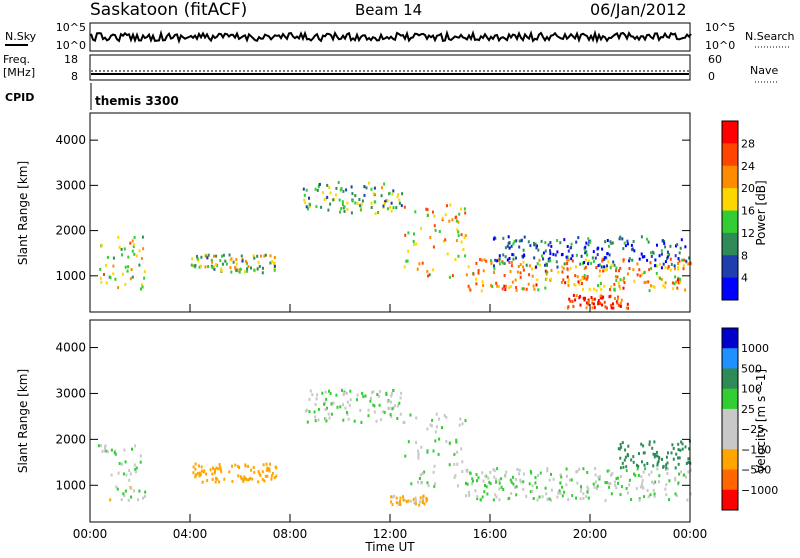 The image size is (800, 558). Describe the element at coordinates (70, 485) in the screenshot. I see `y-tick-label: 1000` at that location.